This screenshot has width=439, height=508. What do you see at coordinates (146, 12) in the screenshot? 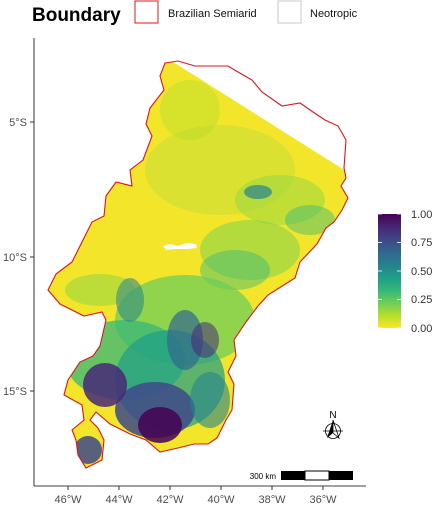
I see `legend-swatch-semiarid` at bounding box center [146, 12].